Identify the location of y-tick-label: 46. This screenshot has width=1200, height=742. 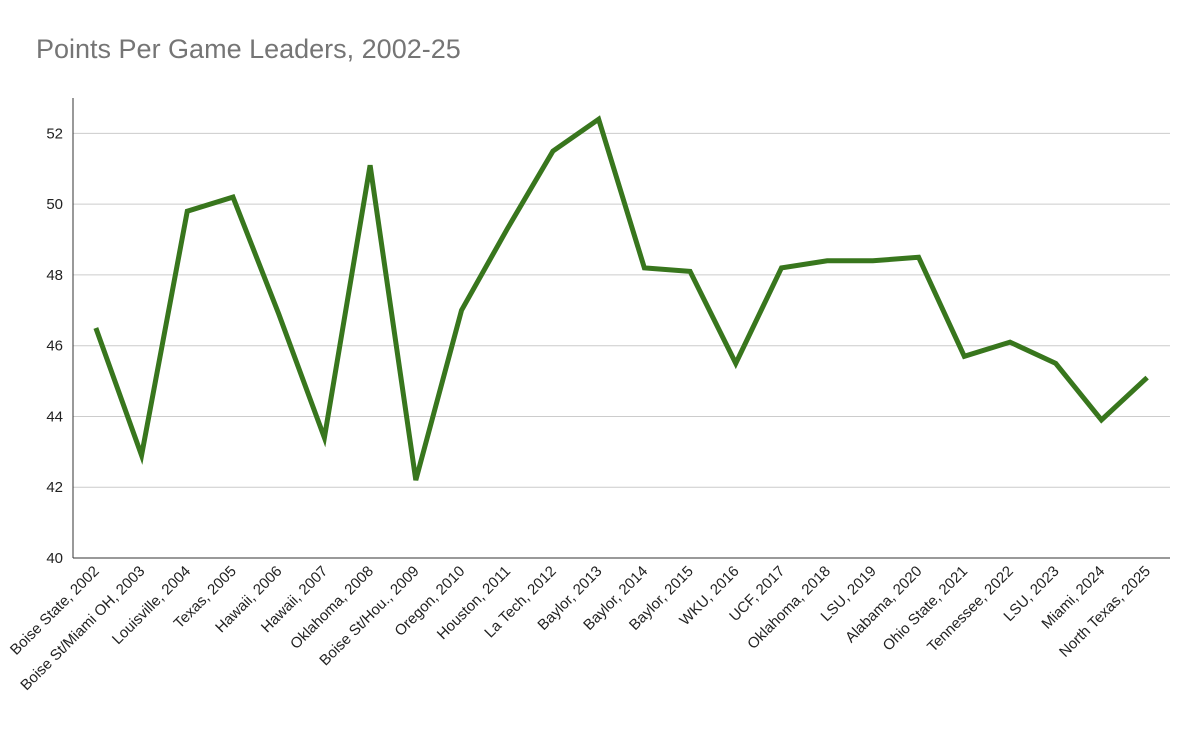
(54, 346).